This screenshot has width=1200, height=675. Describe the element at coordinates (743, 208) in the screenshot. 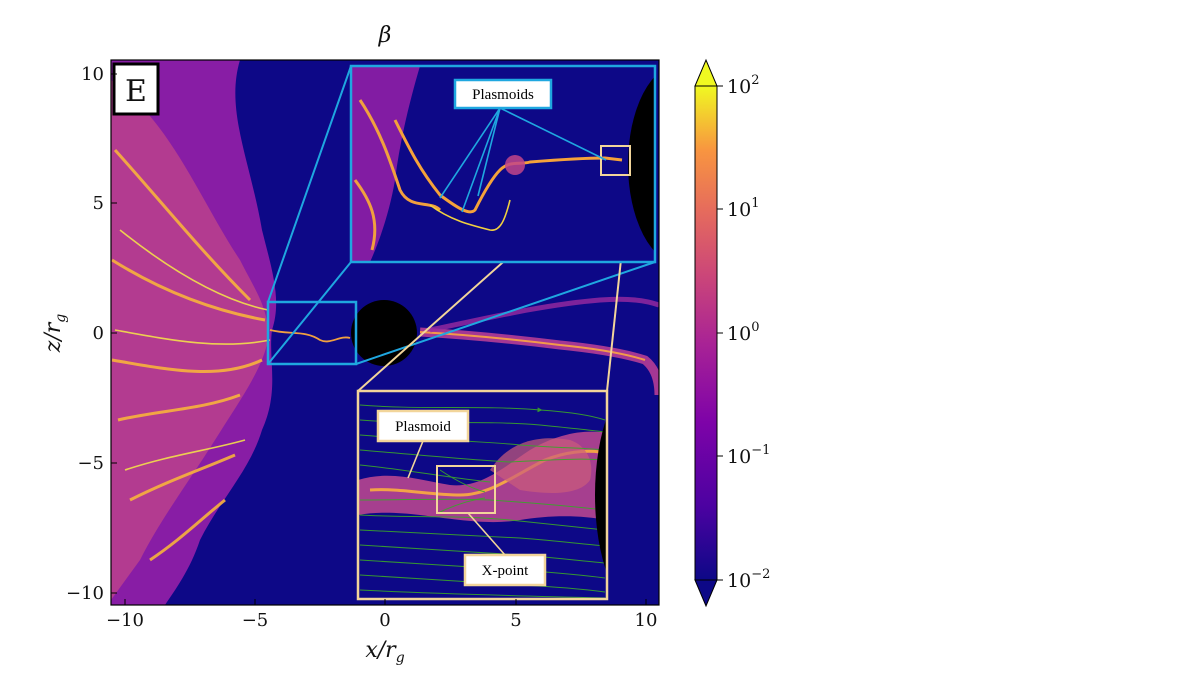

I see `colorbar-tick-label: 10¹` at that location.